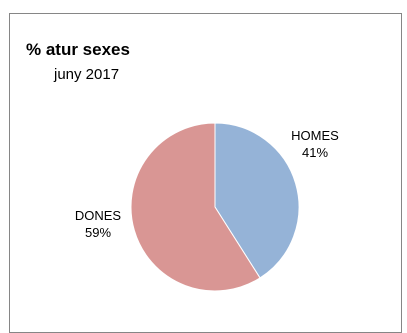 The image size is (407, 333). I want to click on pie-value-label-dones: 59%, so click(98, 232).